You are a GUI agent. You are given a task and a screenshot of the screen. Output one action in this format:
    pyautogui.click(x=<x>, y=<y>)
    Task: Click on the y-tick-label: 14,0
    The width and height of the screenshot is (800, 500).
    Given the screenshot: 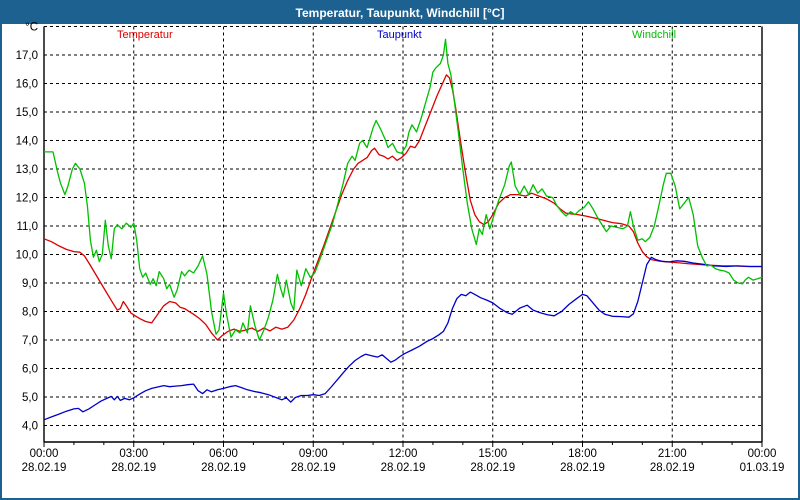 What is the action you would take?
    pyautogui.click(x=27, y=141)
    